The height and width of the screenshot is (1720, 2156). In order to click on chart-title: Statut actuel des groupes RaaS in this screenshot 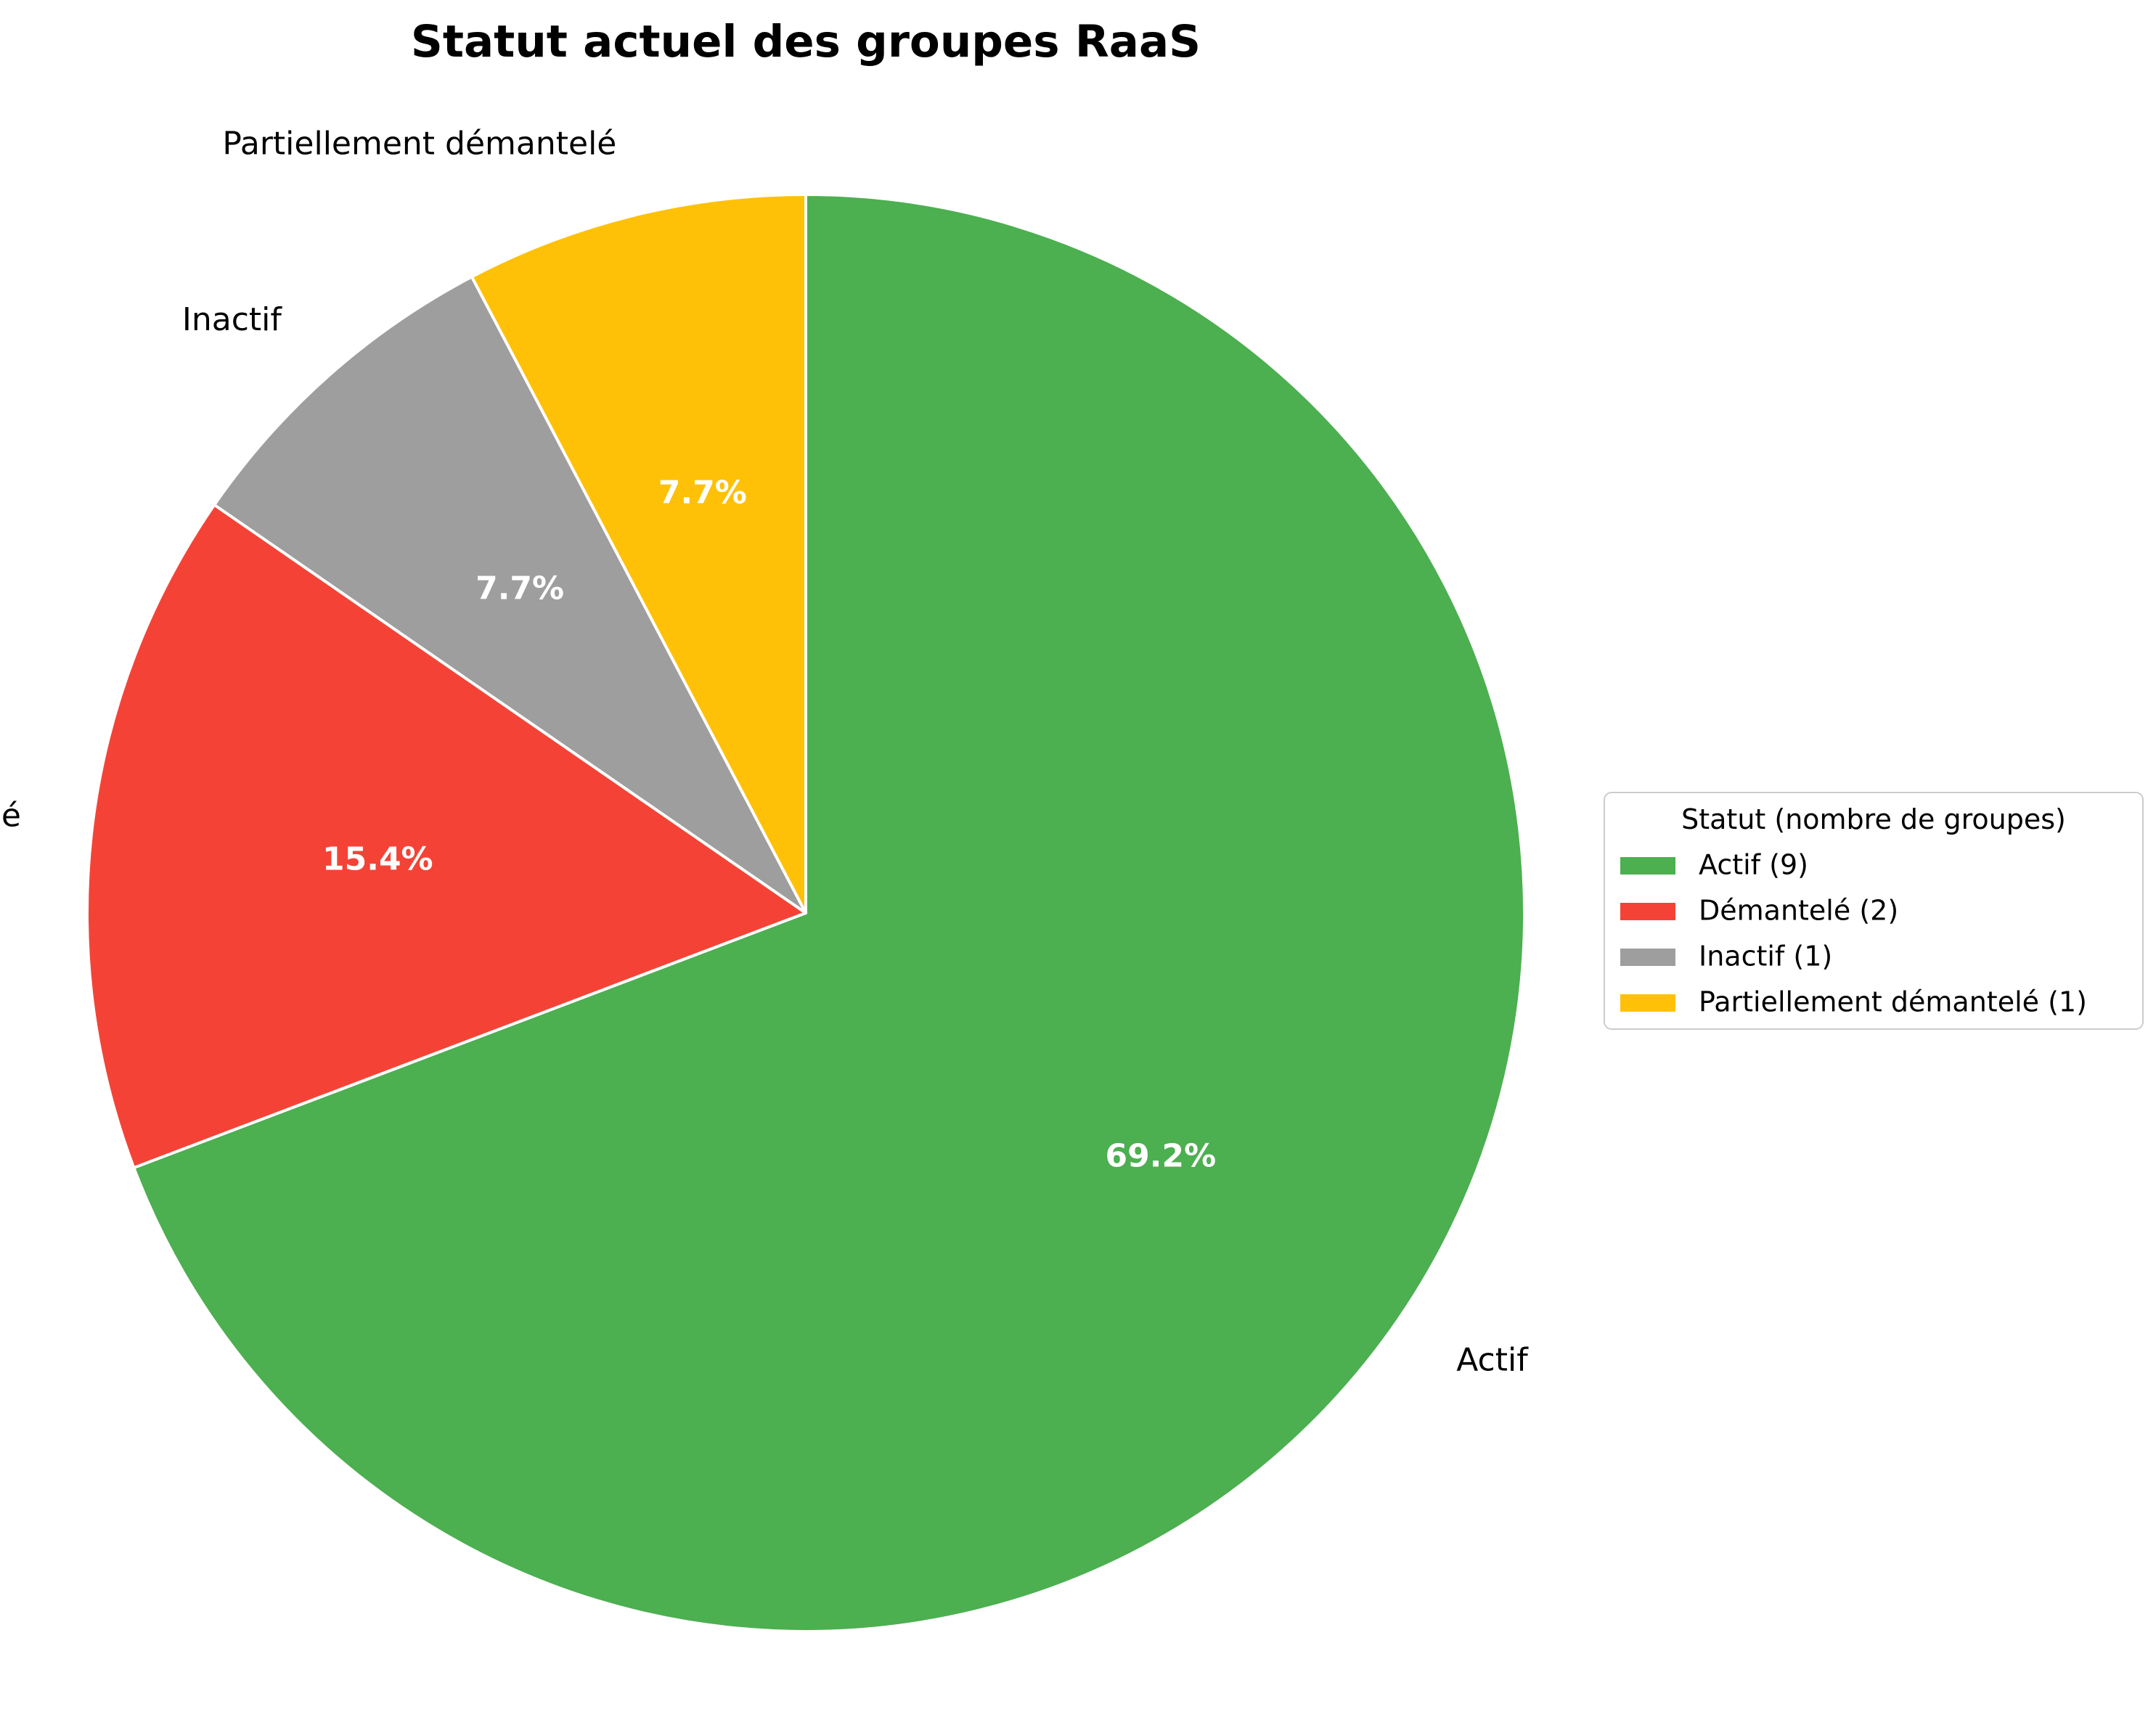, I will do `click(806, 41)`.